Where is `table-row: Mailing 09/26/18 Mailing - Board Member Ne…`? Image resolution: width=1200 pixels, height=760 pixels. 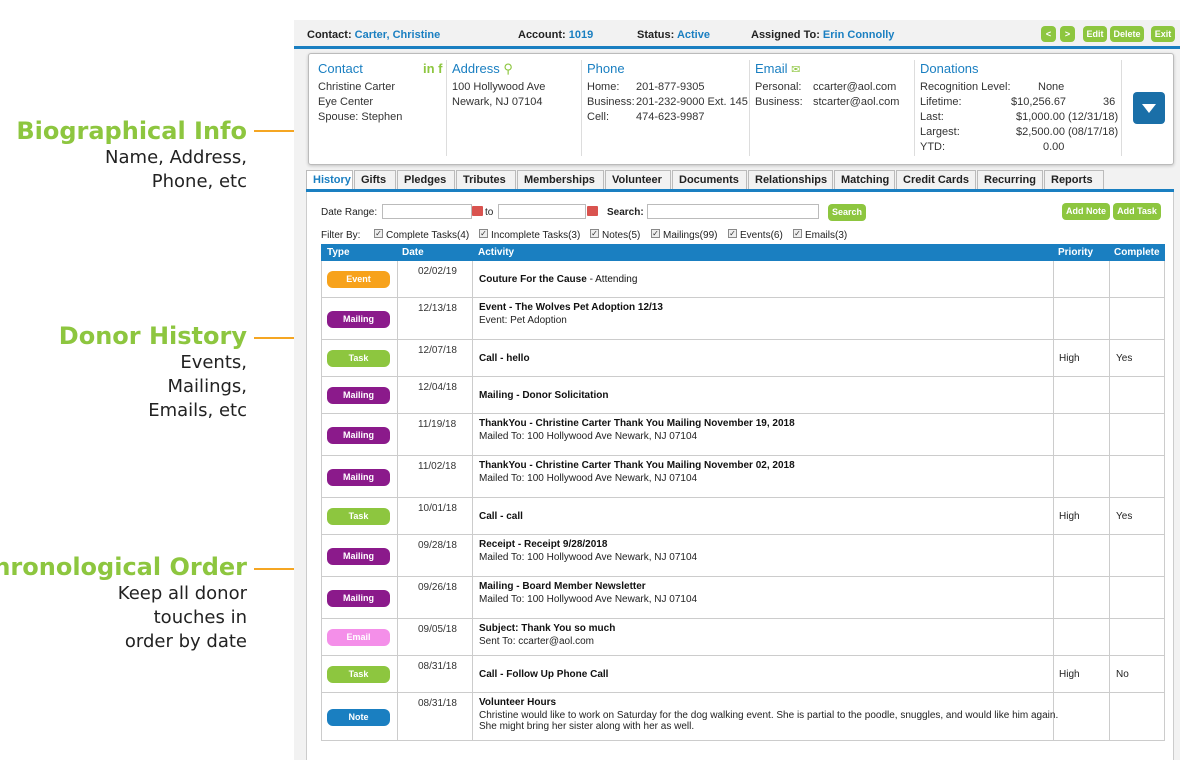 table-row: Mailing 09/26/18 Mailing - Board Member Ne… is located at coordinates (743, 598).